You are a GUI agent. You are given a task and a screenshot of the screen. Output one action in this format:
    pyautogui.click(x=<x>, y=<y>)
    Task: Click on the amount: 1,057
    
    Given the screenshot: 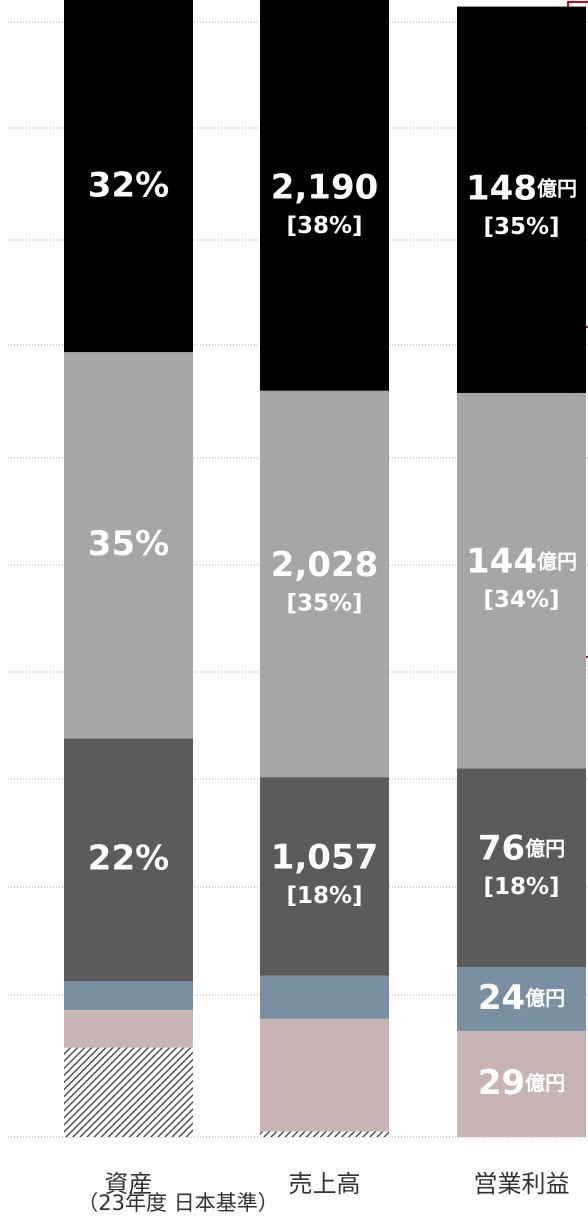 What is the action you would take?
    pyautogui.click(x=325, y=857)
    